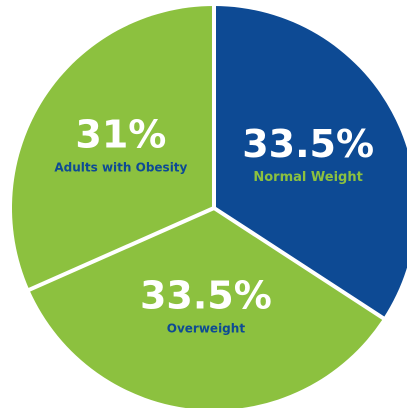 This screenshot has width=407, height=408. I want to click on slice-value-label: 31%, so click(120, 134).